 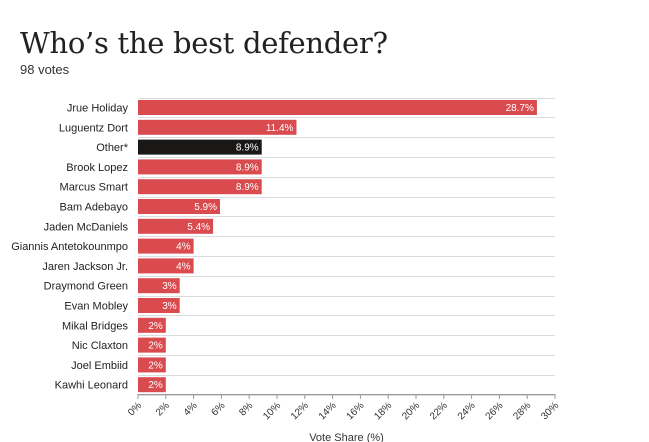 I want to click on category-label: Draymond Green, so click(x=86, y=287).